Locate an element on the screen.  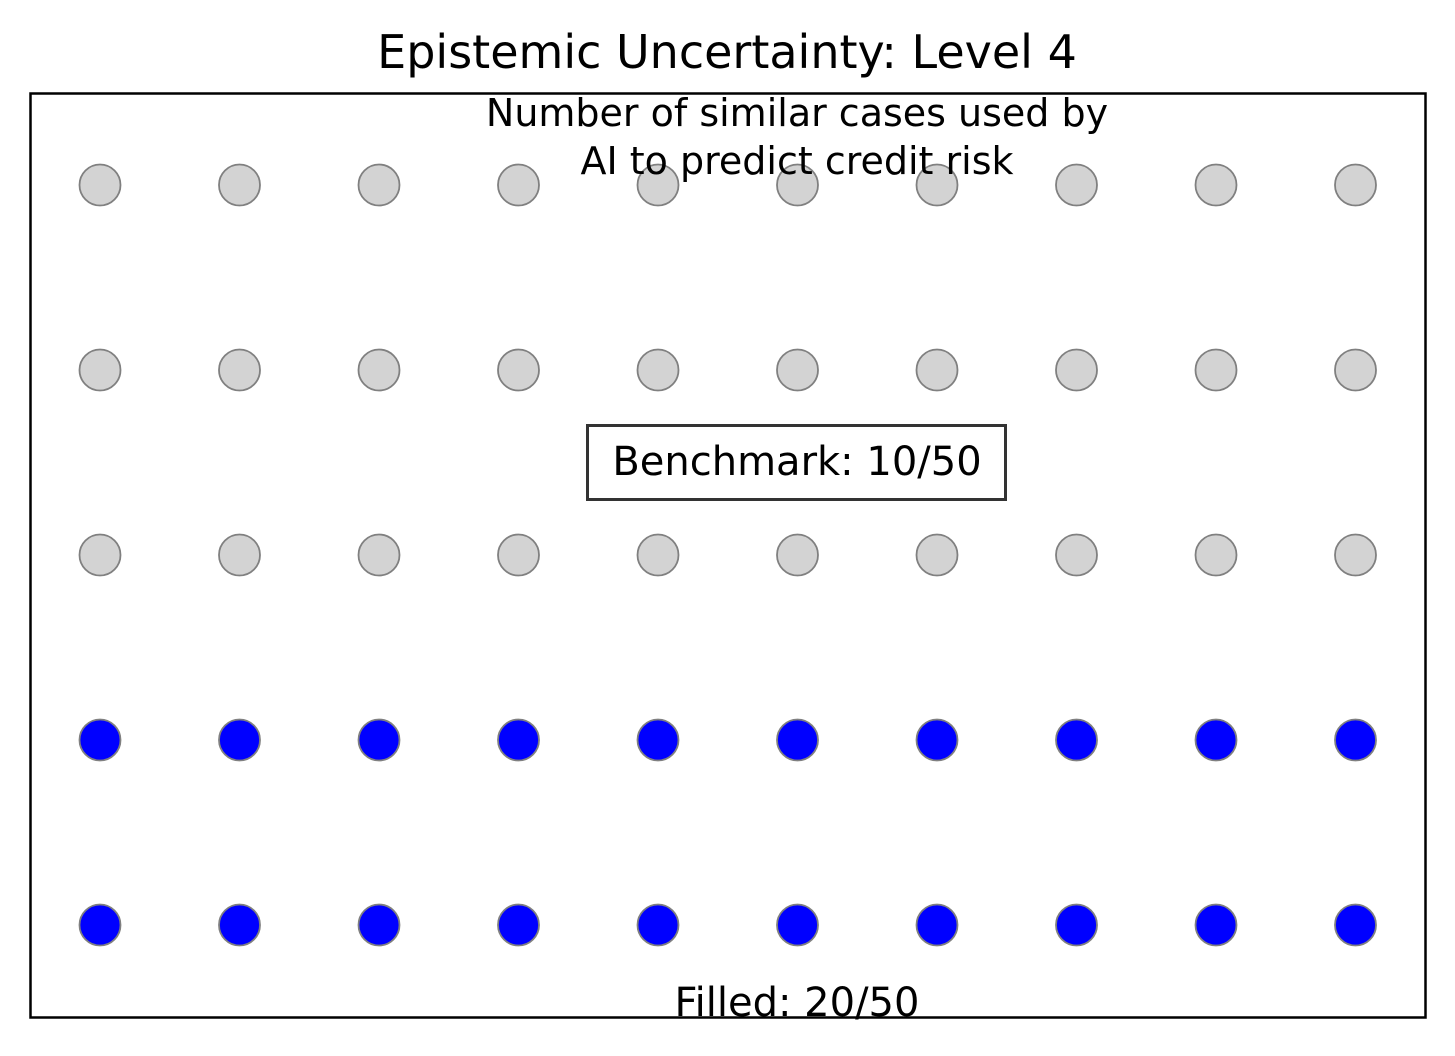
filled-count-label: Filled: 20/50 is located at coordinates (797, 1003).